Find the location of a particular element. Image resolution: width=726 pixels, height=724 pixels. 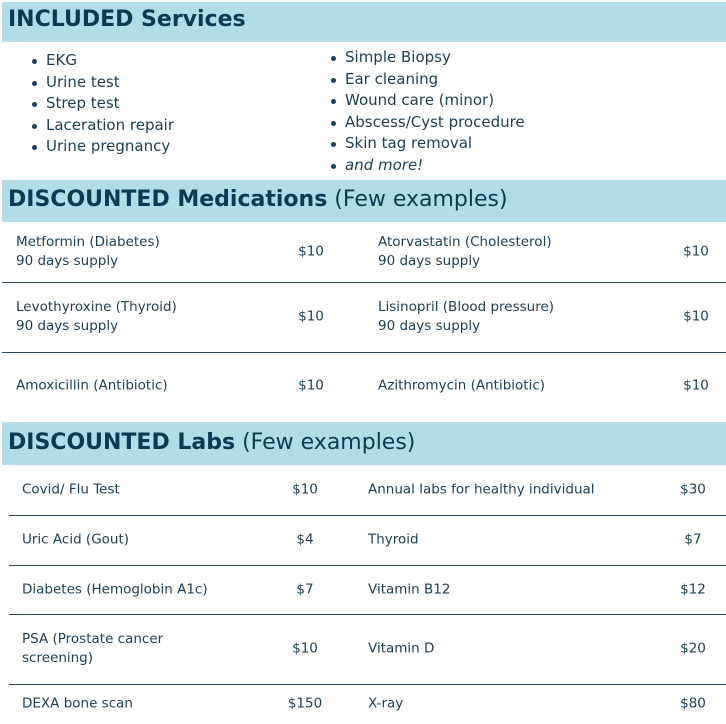

service-item: Ear cleaning is located at coordinates (428, 80).